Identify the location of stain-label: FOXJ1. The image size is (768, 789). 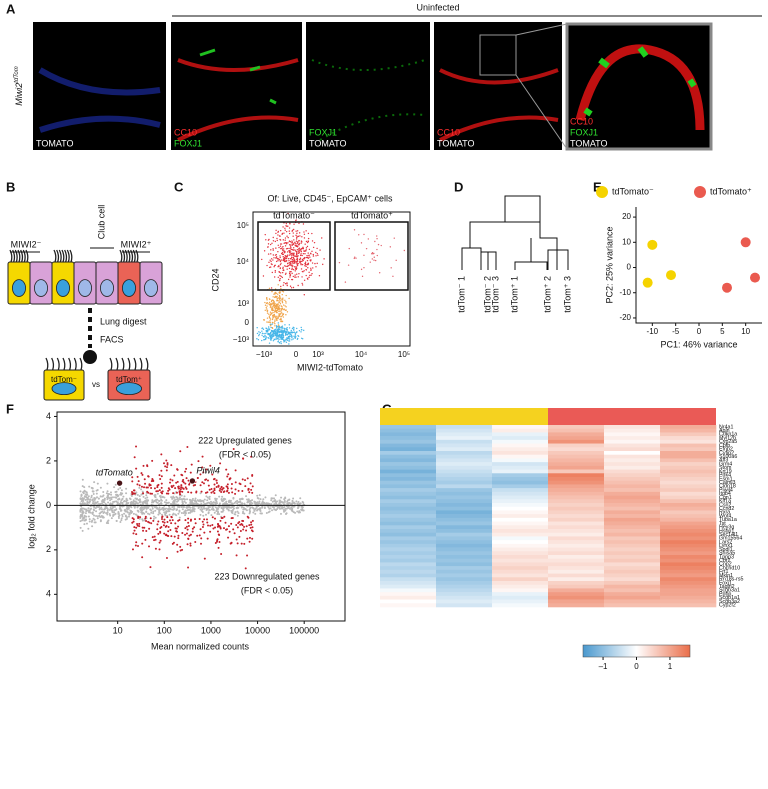
(323, 132).